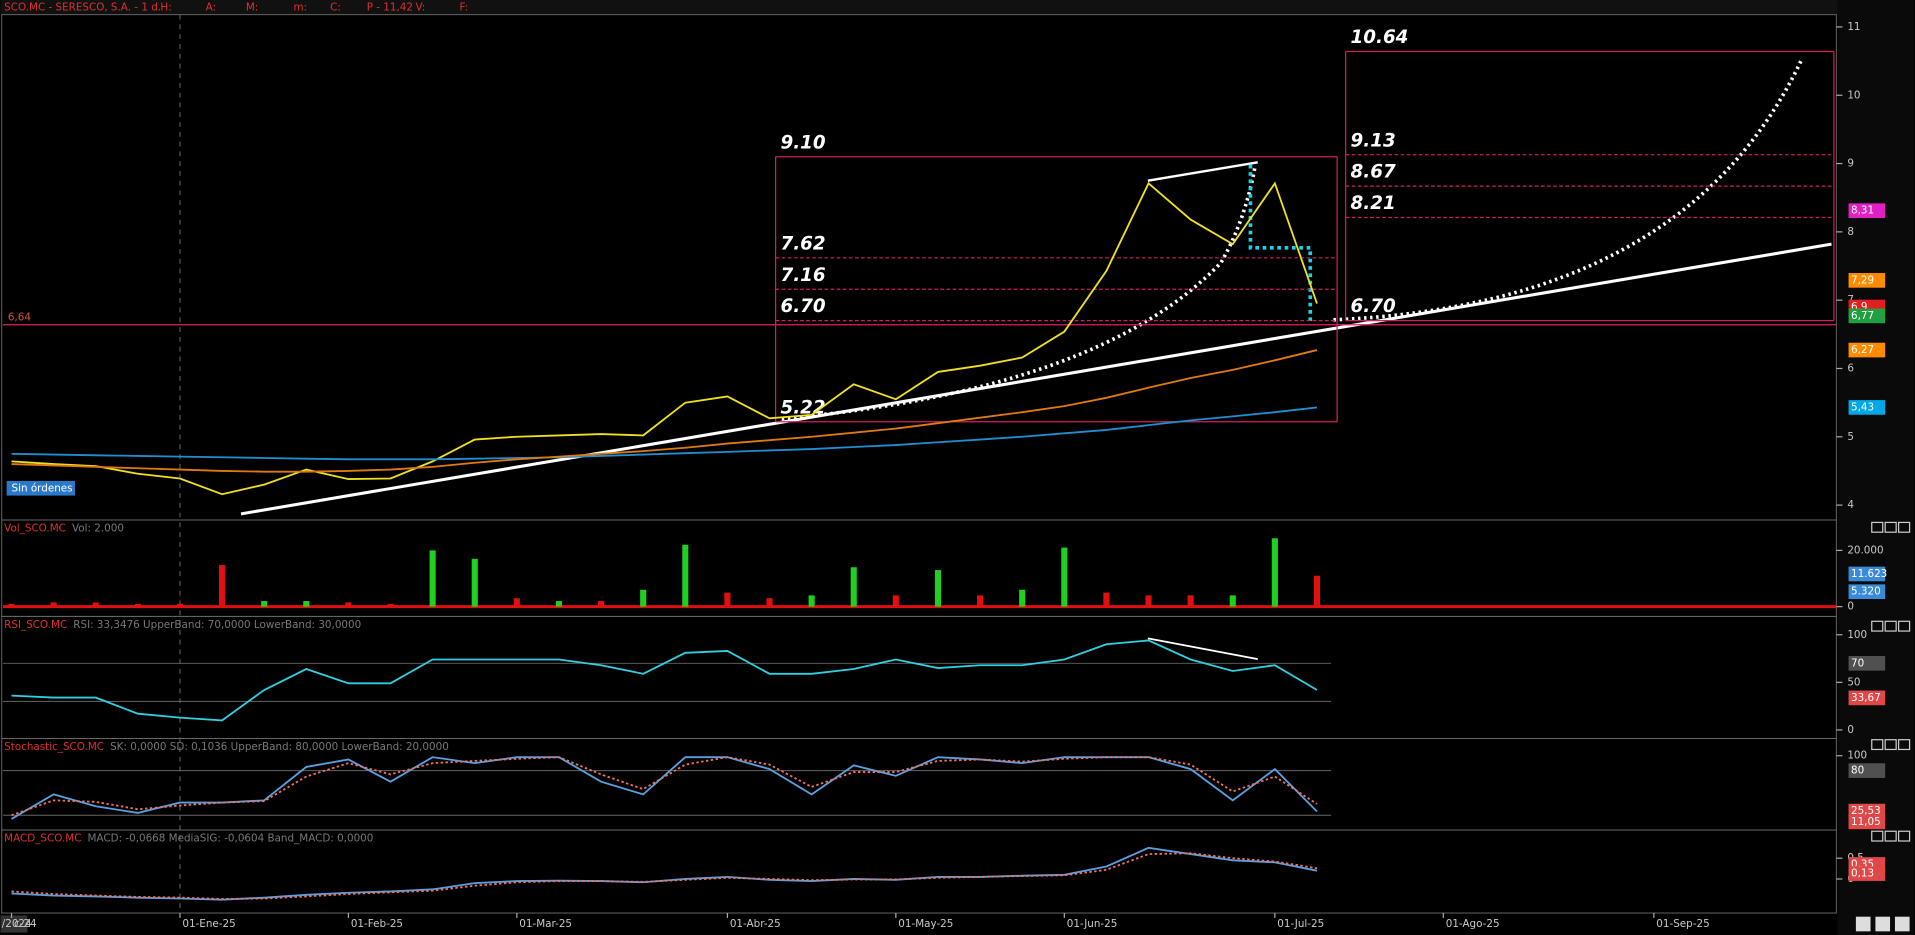 The width and height of the screenshot is (1915, 935). Describe the element at coordinates (335, 7) in the screenshot. I see `header-field: C:` at that location.